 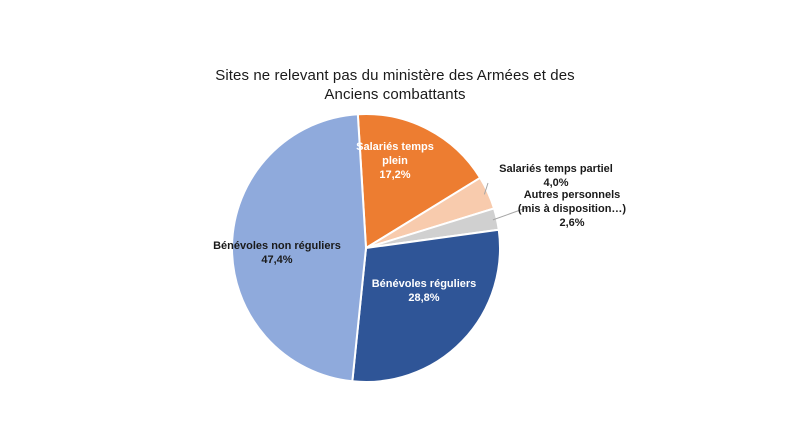 I want to click on slice-label: Bénévoles réguliers 28,8%, so click(x=424, y=291).